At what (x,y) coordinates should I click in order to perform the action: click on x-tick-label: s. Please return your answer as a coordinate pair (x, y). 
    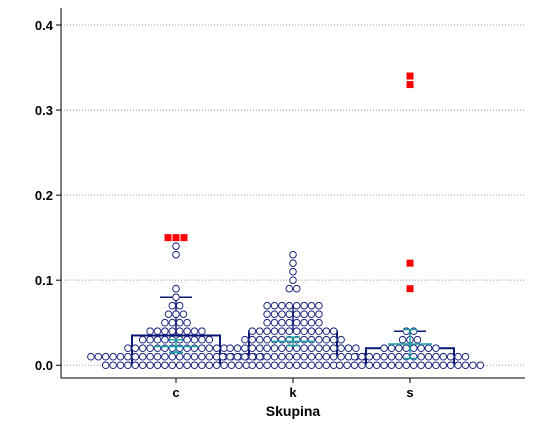
    Looking at the image, I should click on (409, 392).